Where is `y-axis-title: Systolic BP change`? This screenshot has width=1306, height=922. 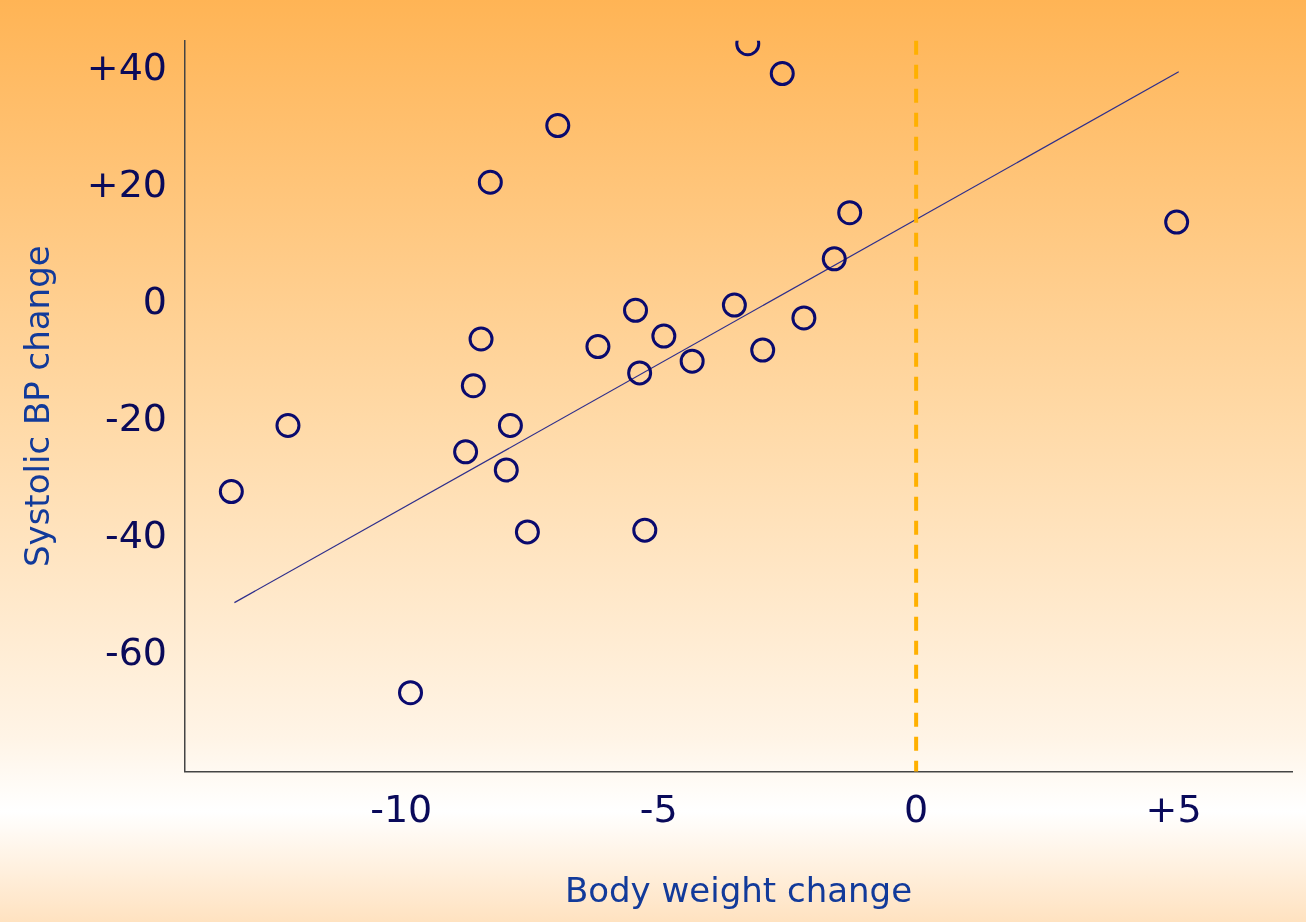 y-axis-title: Systolic BP change is located at coordinates (37, 406).